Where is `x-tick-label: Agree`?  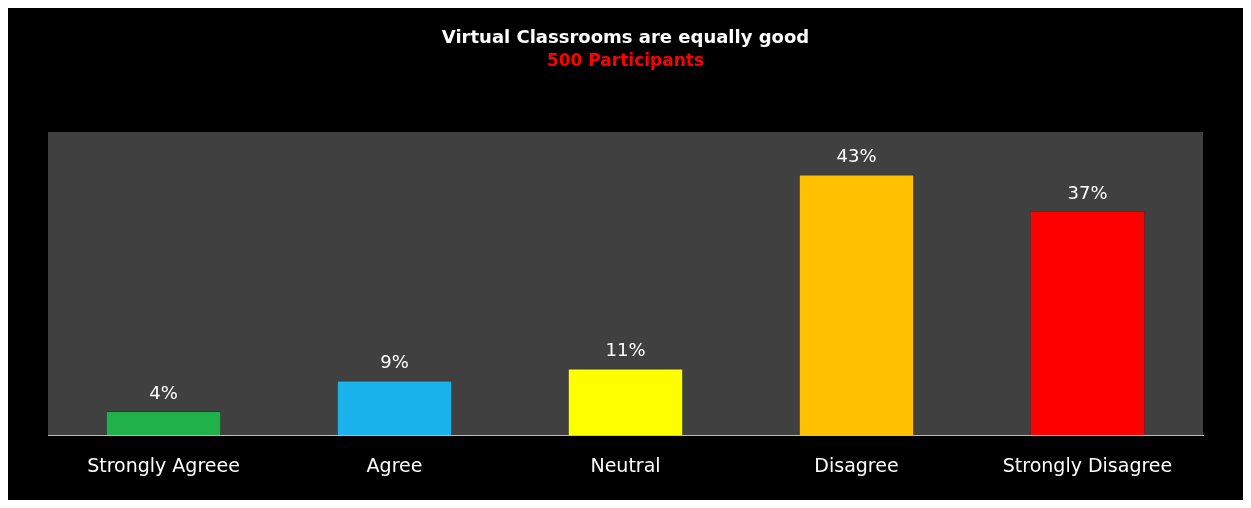
x-tick-label: Agree is located at coordinates (394, 464).